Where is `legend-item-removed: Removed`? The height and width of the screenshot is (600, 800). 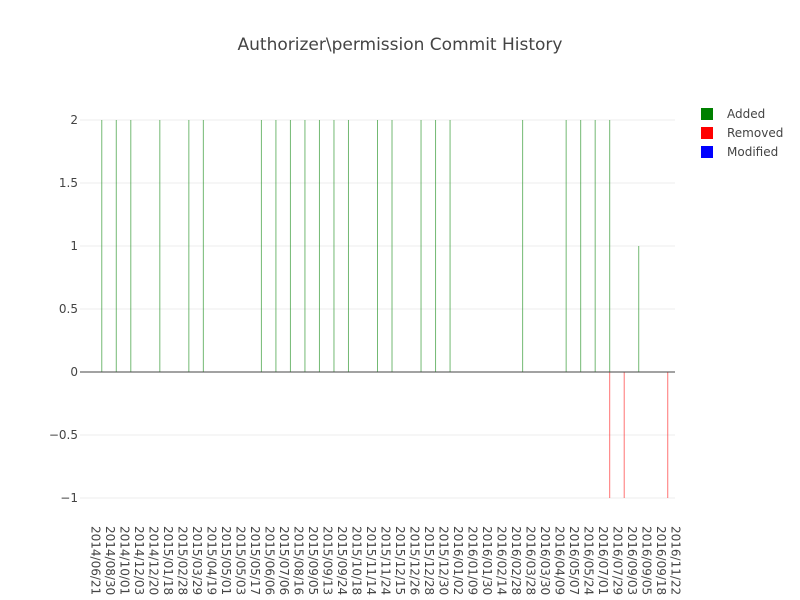
legend-item-removed: Removed is located at coordinates (742, 133).